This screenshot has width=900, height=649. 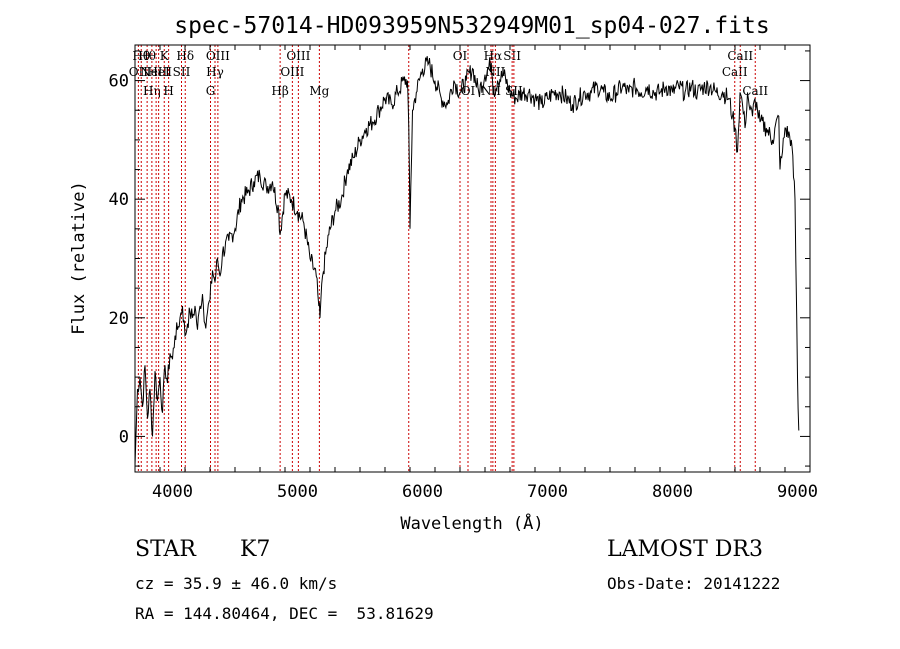 What do you see at coordinates (284, 613) in the screenshot?
I see `coordinates: RA = 144.80464, DEC = 53.81629` at bounding box center [284, 613].